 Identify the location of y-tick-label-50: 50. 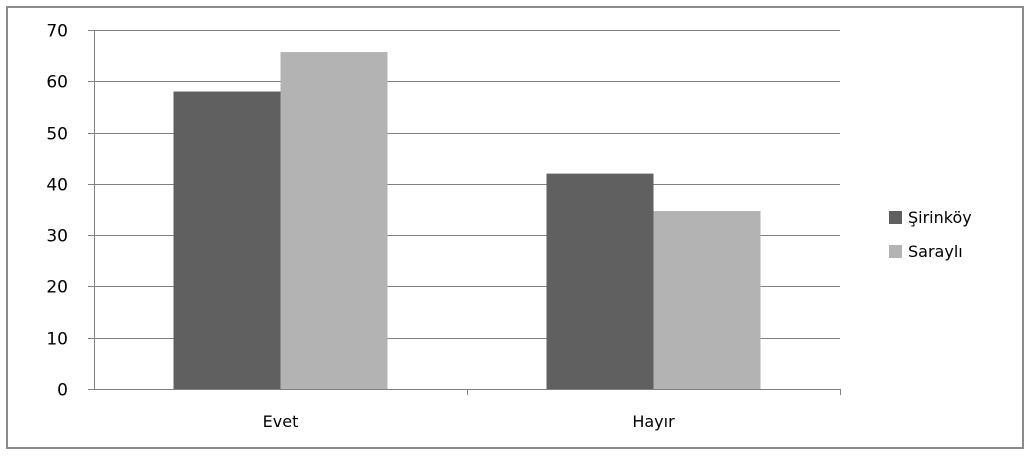
(57, 135).